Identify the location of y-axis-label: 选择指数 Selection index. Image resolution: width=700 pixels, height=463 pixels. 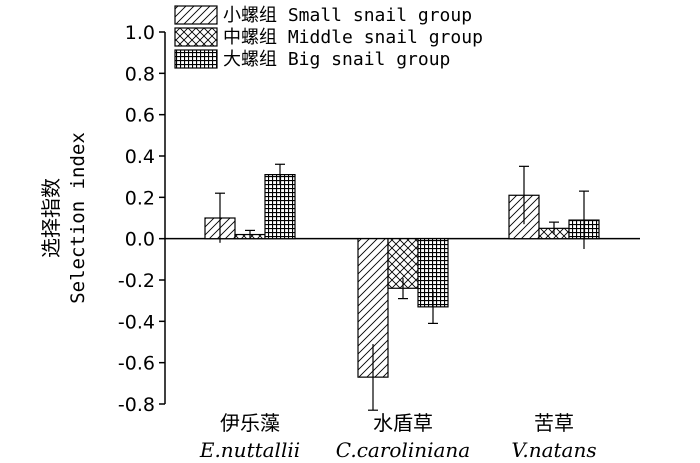
(64, 218).